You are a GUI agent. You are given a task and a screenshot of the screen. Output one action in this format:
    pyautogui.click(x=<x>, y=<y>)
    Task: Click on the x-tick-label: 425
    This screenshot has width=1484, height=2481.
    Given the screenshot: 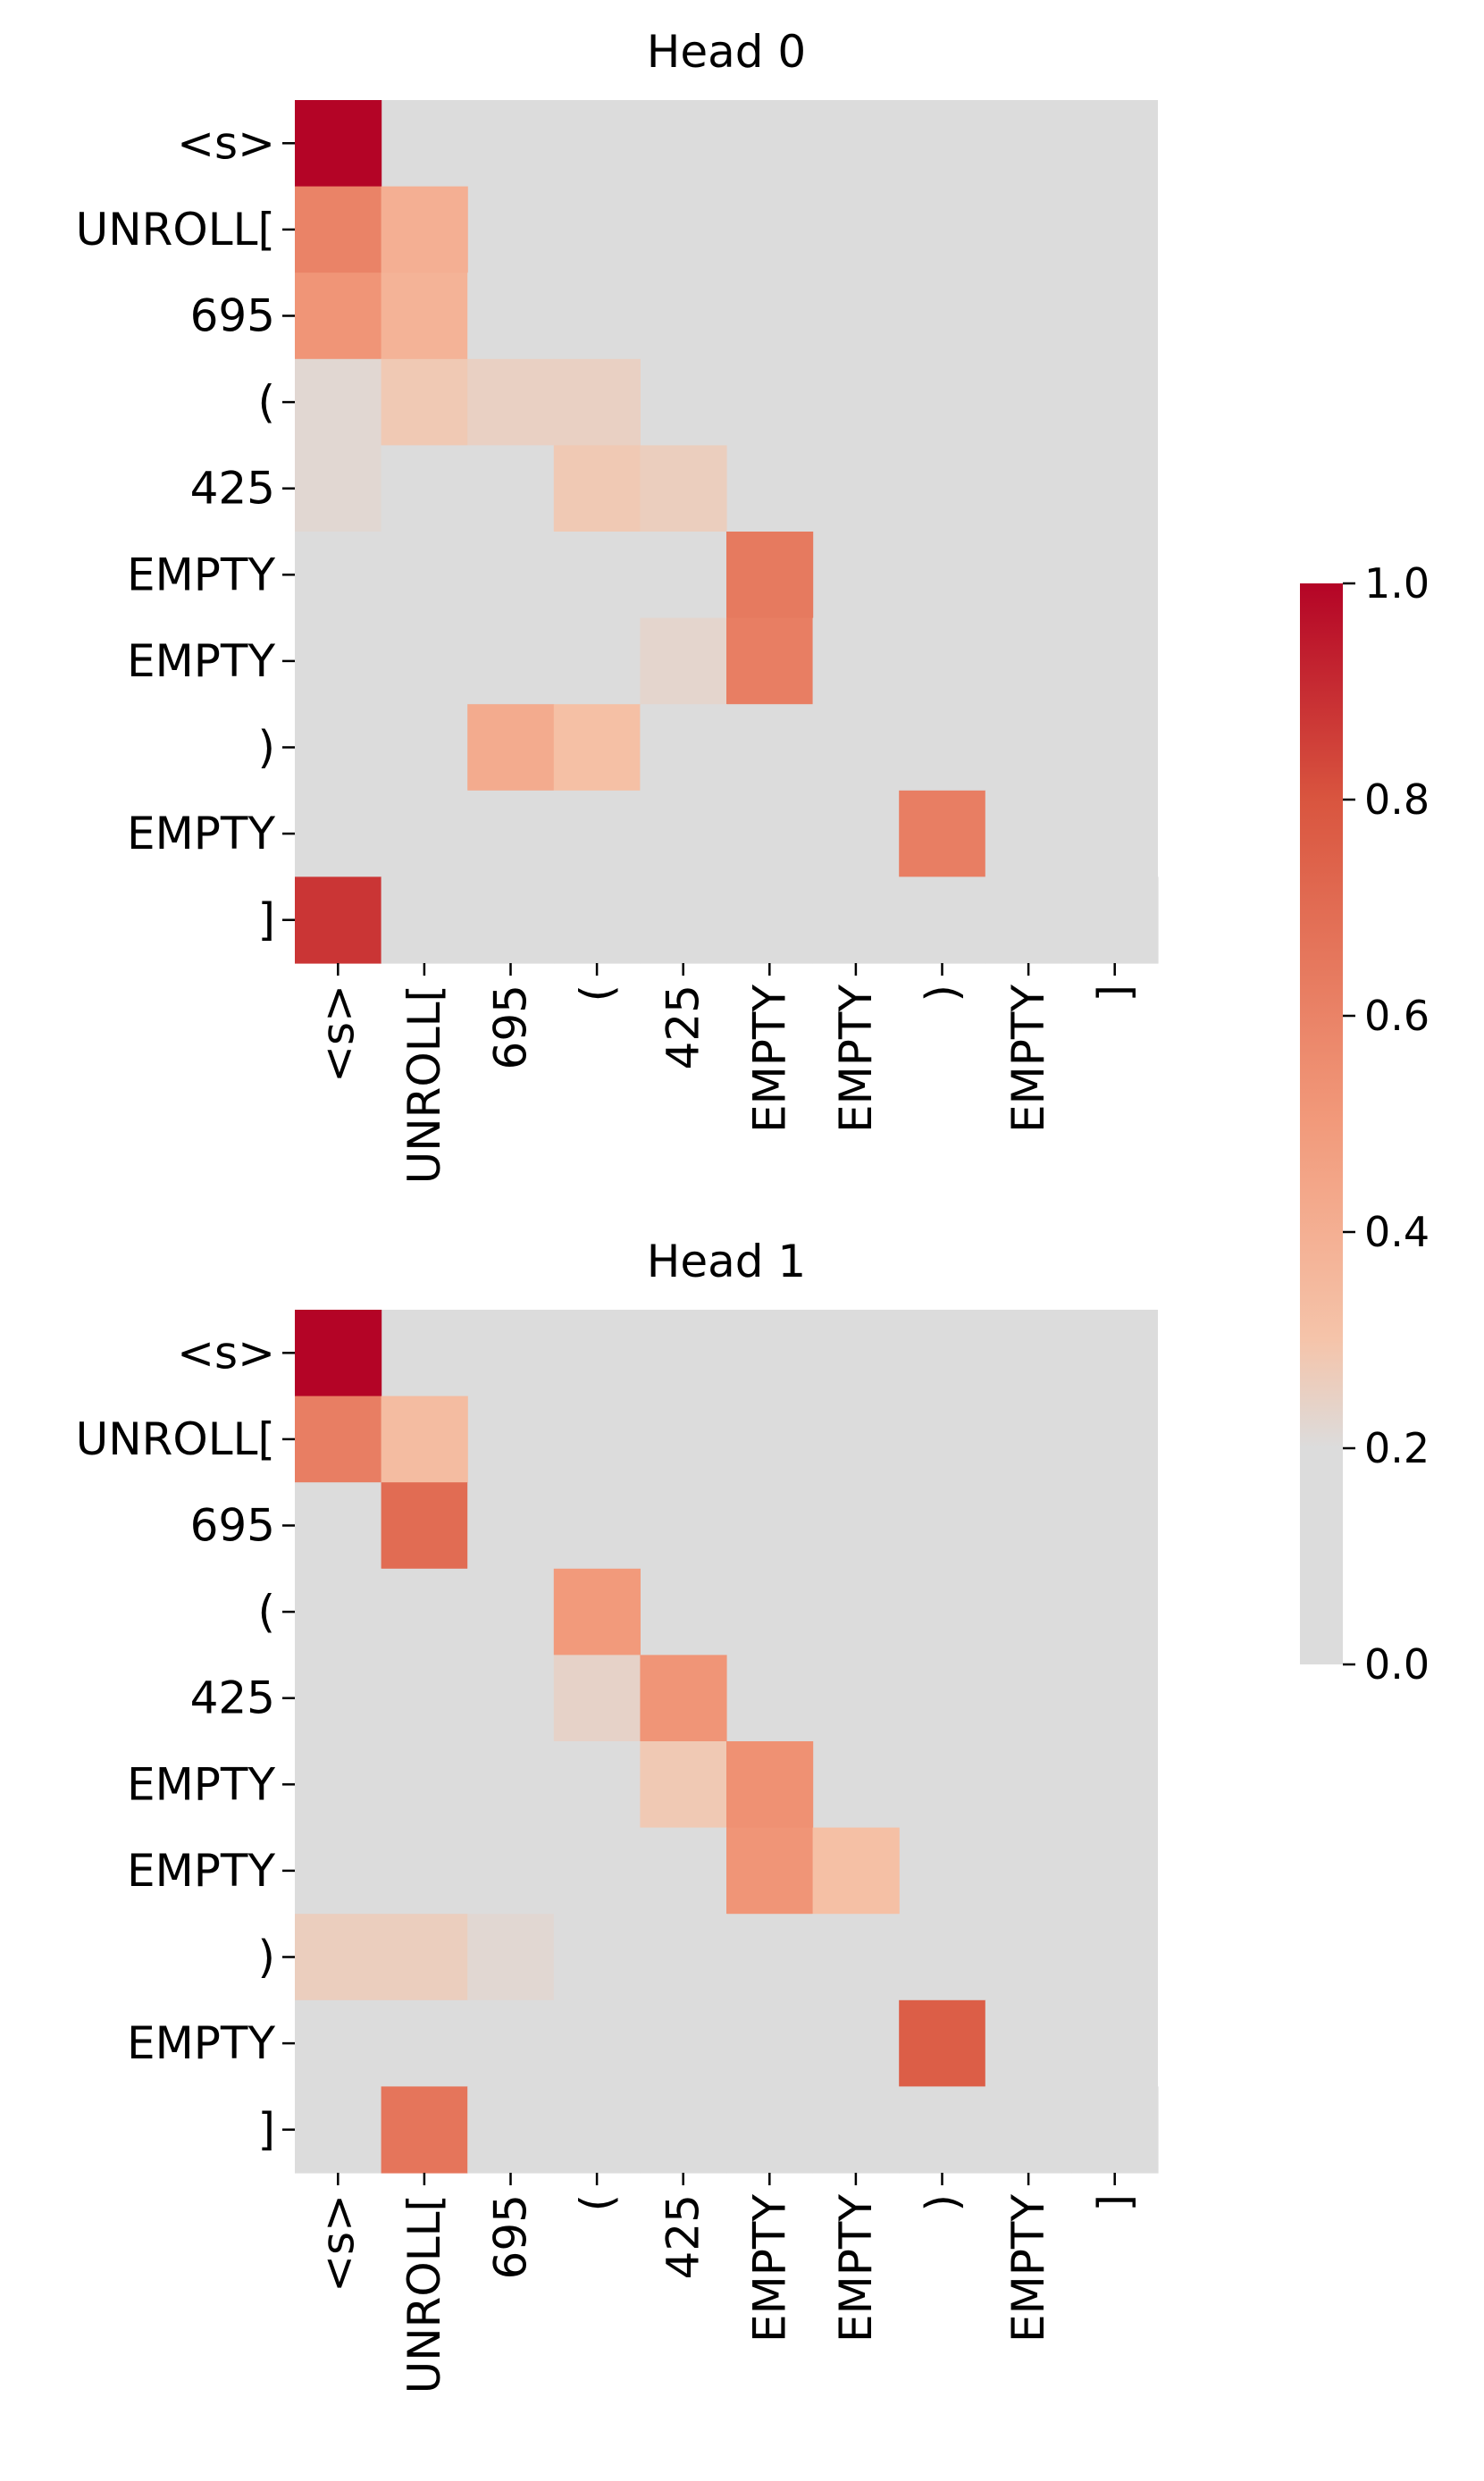 What is the action you would take?
    pyautogui.click(x=684, y=1027)
    